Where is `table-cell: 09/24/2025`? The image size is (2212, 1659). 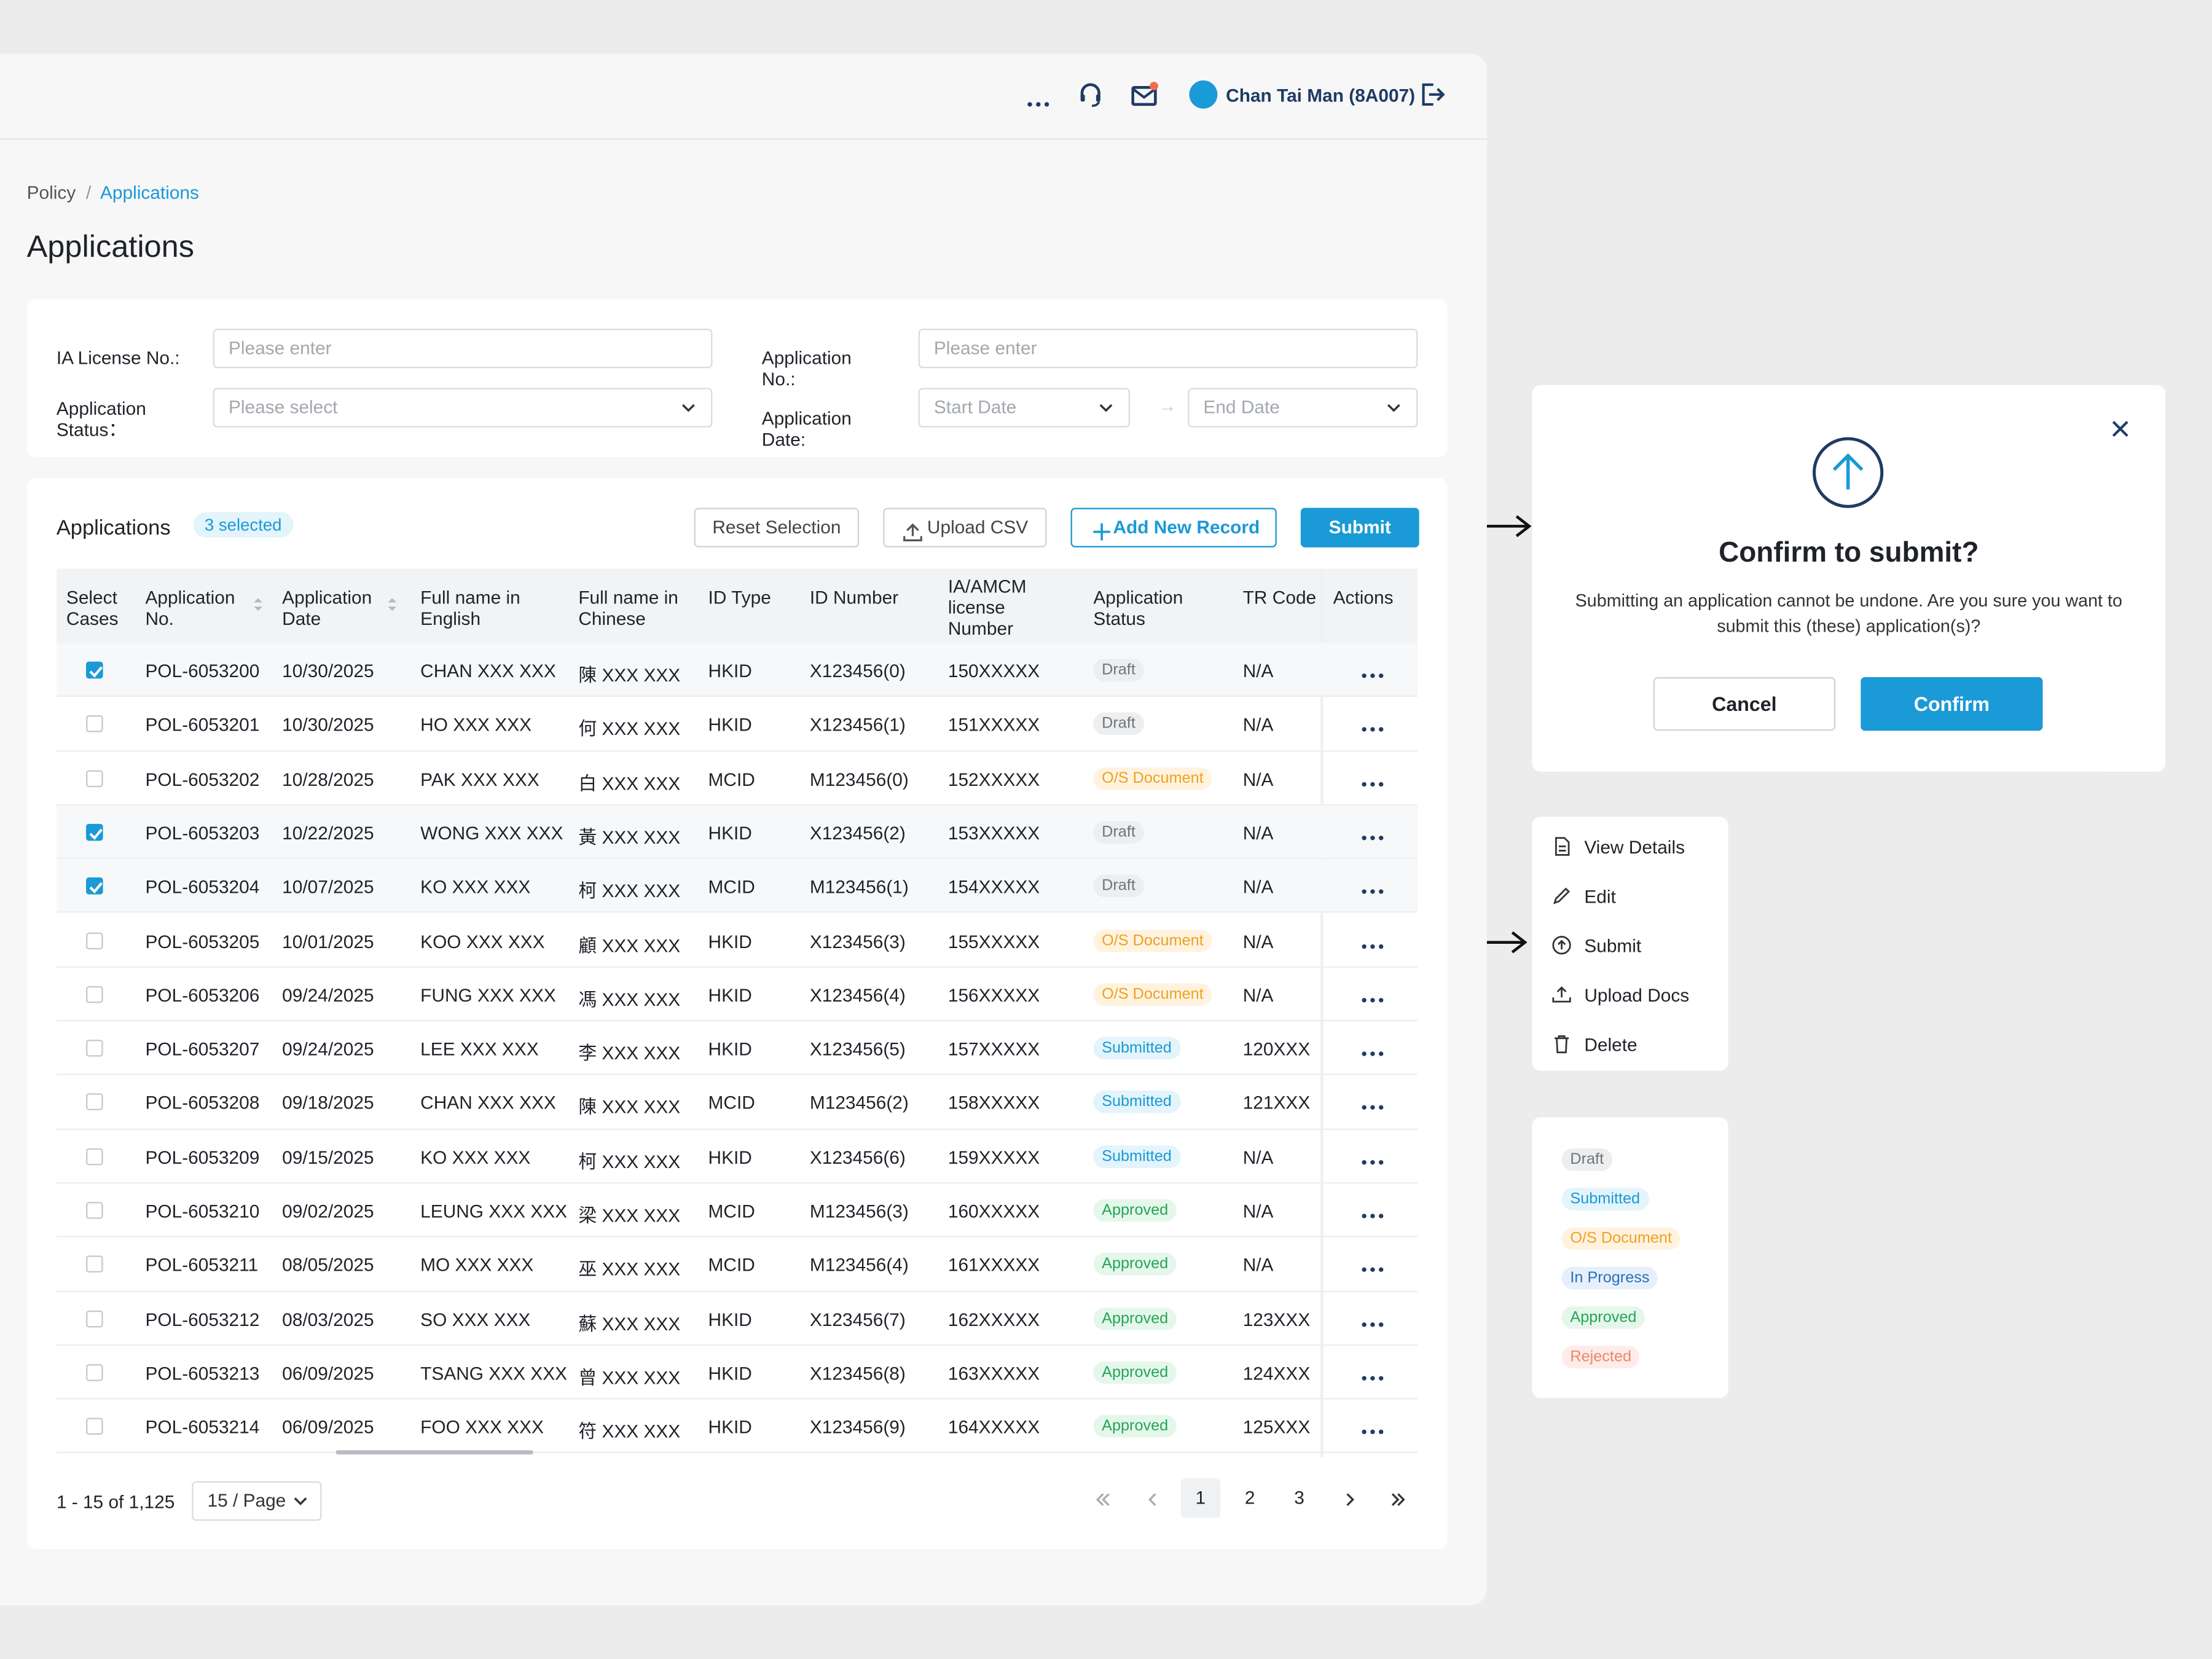
table-cell: 09/24/2025 is located at coordinates (328, 995).